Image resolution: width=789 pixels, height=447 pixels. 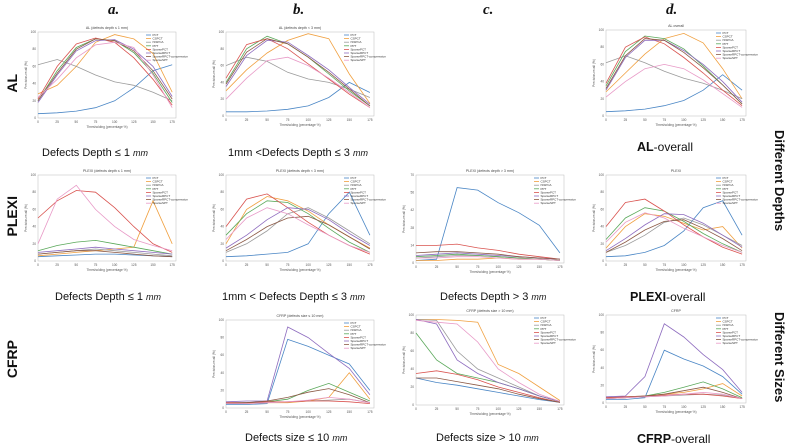 I want to click on y-tick-label: 20, so click(x=602, y=385).